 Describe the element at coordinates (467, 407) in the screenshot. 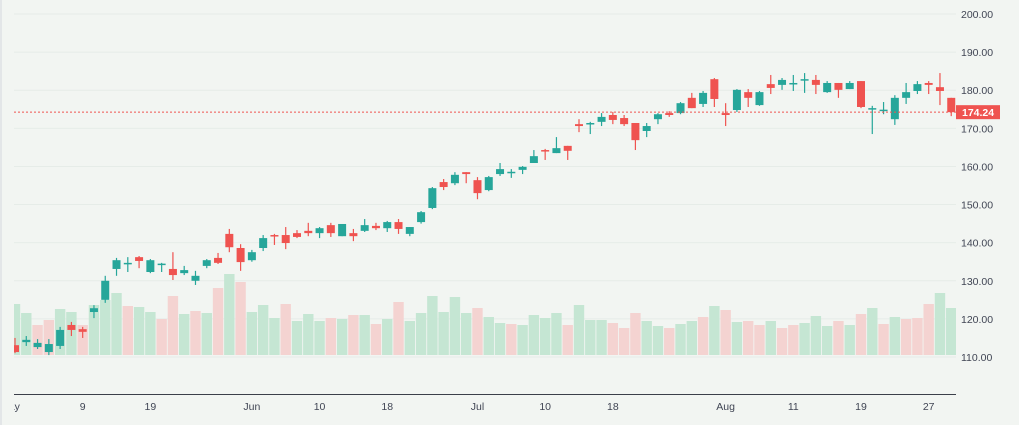

I see `time-axis: May 9 19 Jun 10 18 Jul 10 18 Aug 11 19 27` at that location.